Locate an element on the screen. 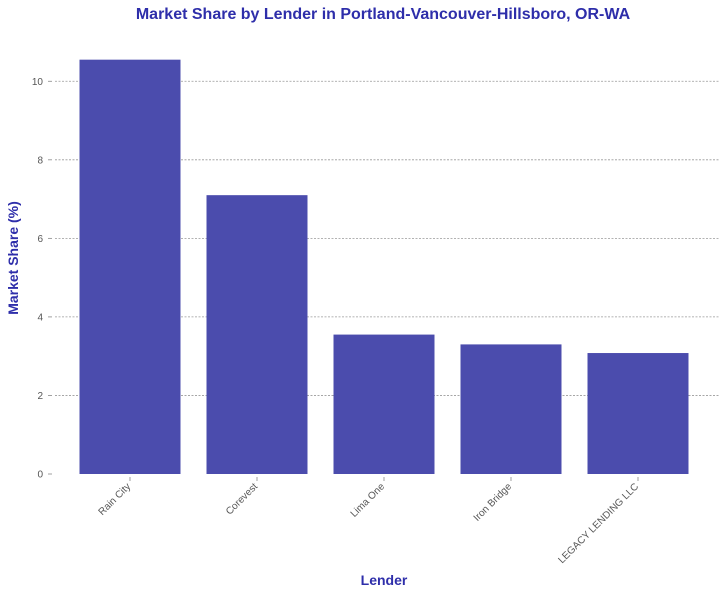 Image resolution: width=726 pixels, height=595 pixels. y-axis-label: Market Share (%) is located at coordinates (13, 258).